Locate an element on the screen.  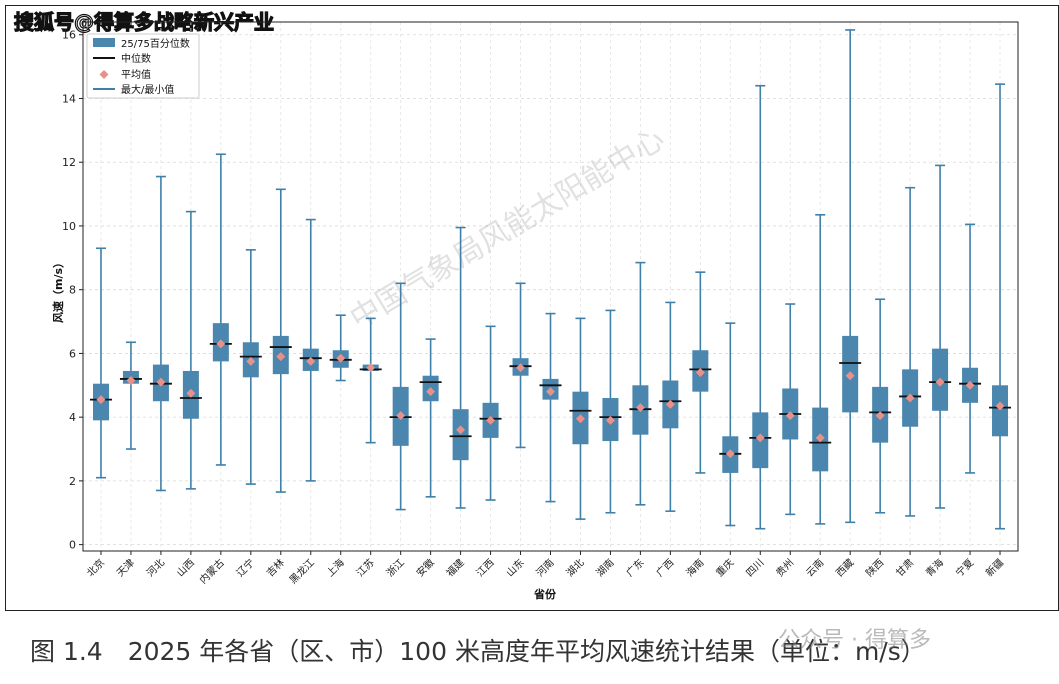
x-tick-label: 重庆 is located at coordinates (724, 567).